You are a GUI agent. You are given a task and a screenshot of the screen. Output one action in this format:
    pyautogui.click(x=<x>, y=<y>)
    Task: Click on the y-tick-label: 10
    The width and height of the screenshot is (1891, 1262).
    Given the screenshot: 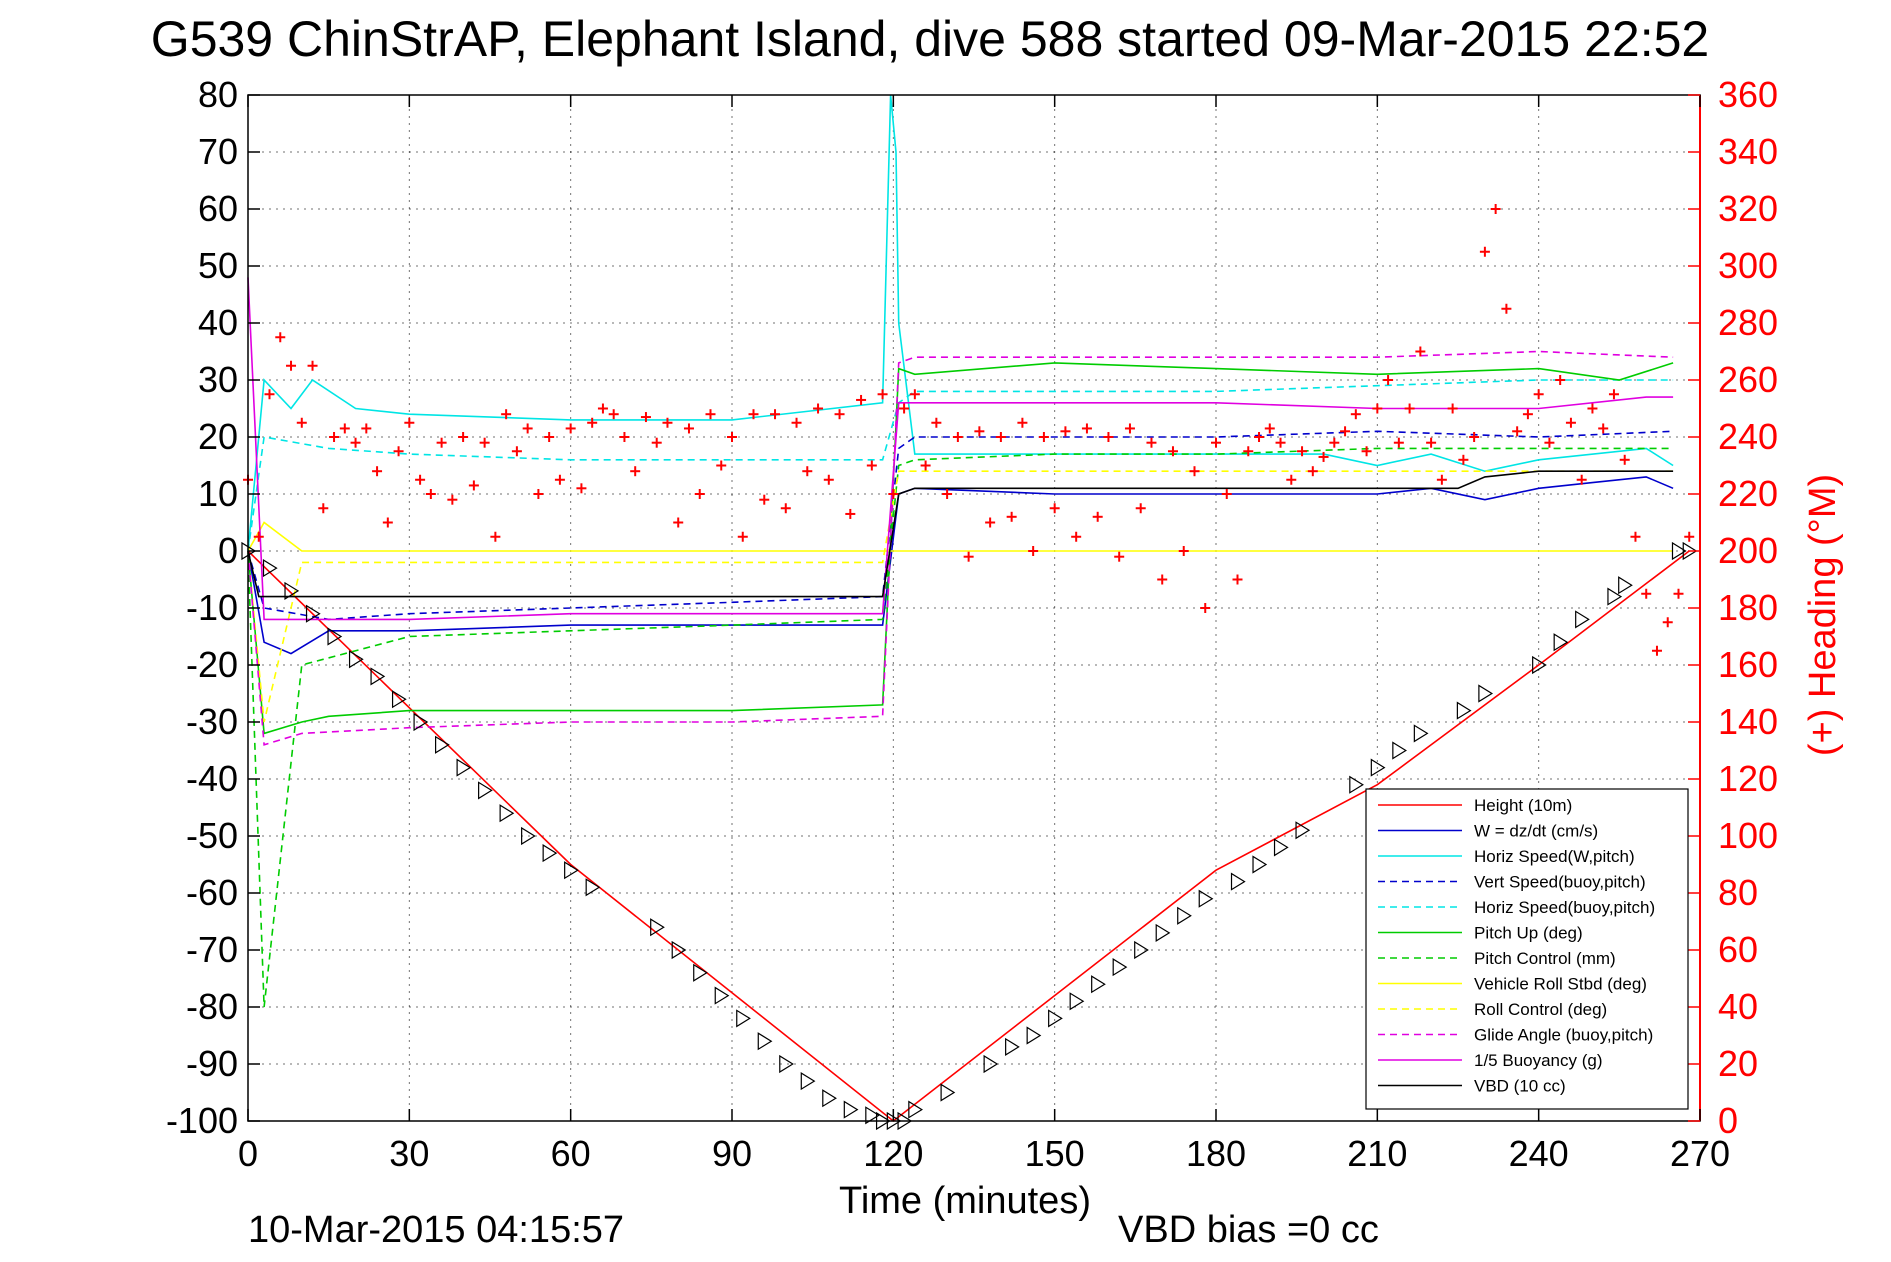 What is the action you would take?
    pyautogui.click(x=218, y=493)
    